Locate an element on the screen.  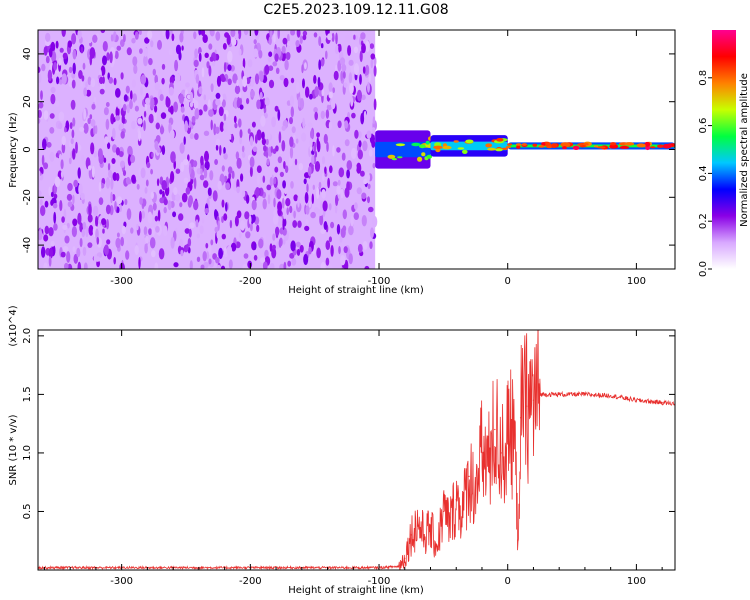
snr-x-label: Height of straight line (km) is located at coordinates (356, 590).